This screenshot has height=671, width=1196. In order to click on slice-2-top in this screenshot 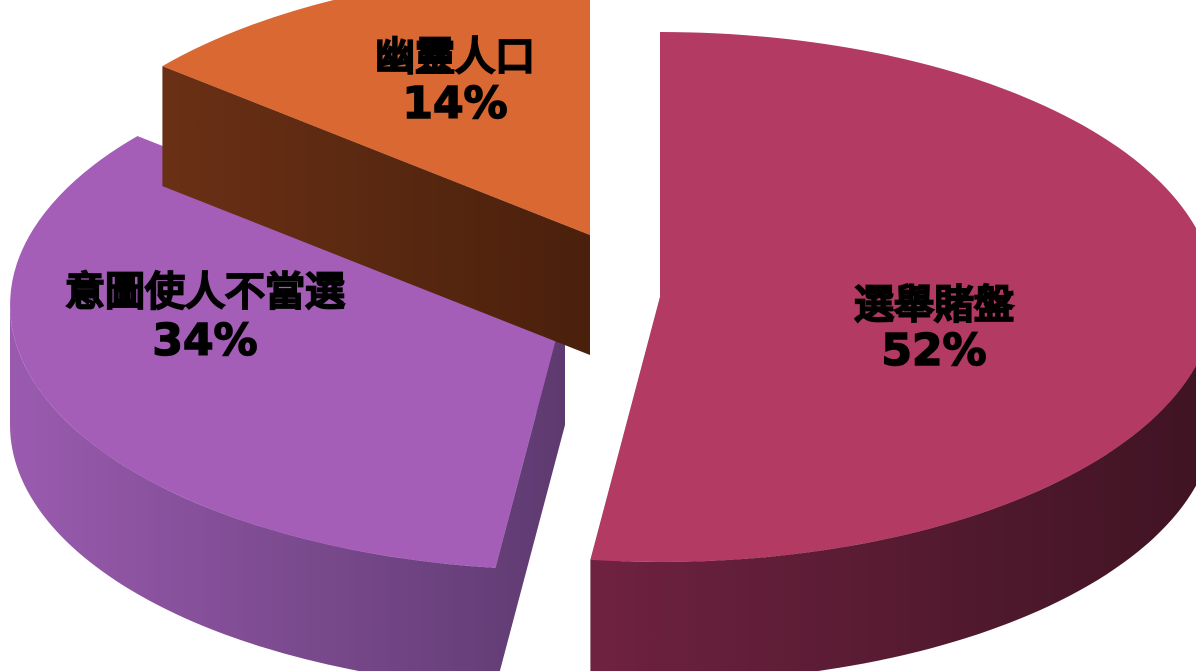, I will do `click(376, 117)`.